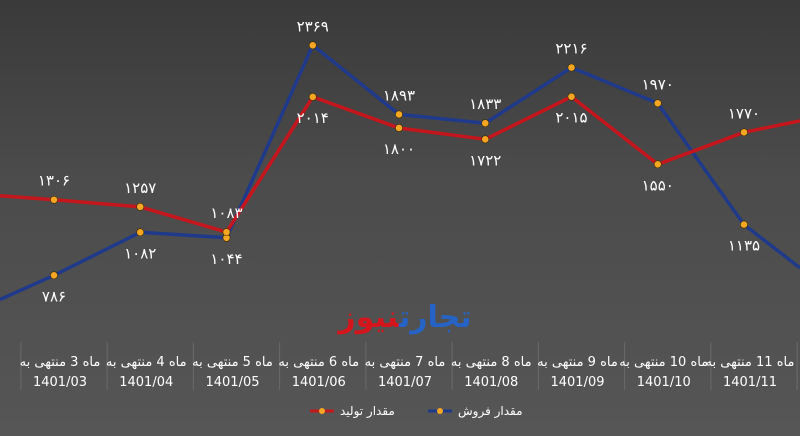  What do you see at coordinates (750, 362) in the screenshot?
I see `x-tick-label: ماه 11 منتهی به` at bounding box center [750, 362].